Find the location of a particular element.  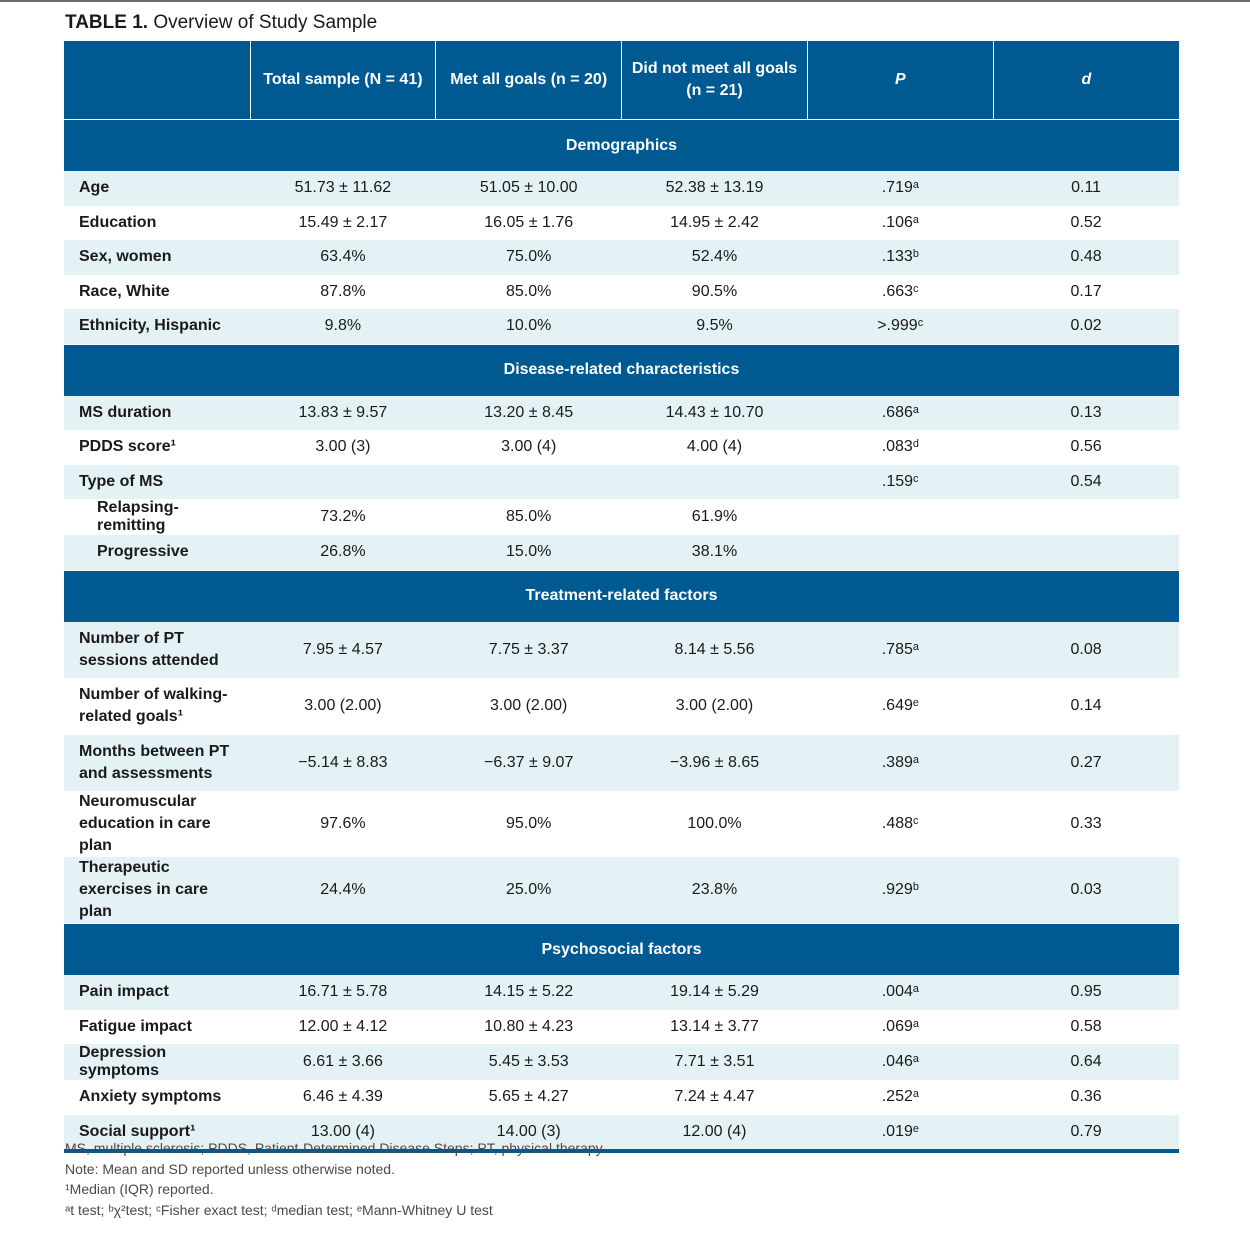

effect-size-value: 0.02 is located at coordinates (1086, 326).